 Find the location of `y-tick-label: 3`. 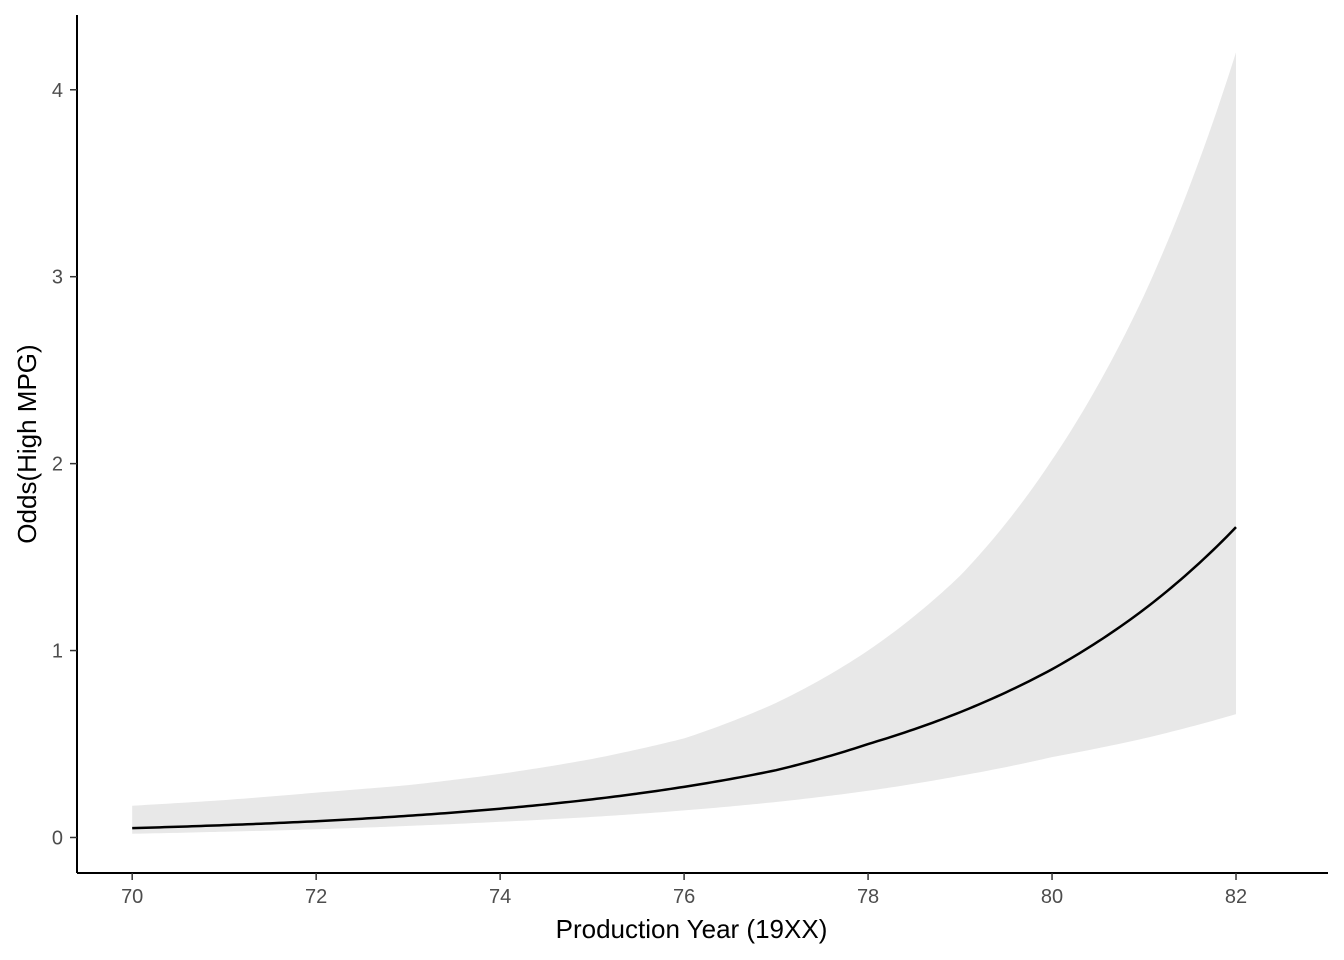

y-tick-label: 3 is located at coordinates (57, 278).